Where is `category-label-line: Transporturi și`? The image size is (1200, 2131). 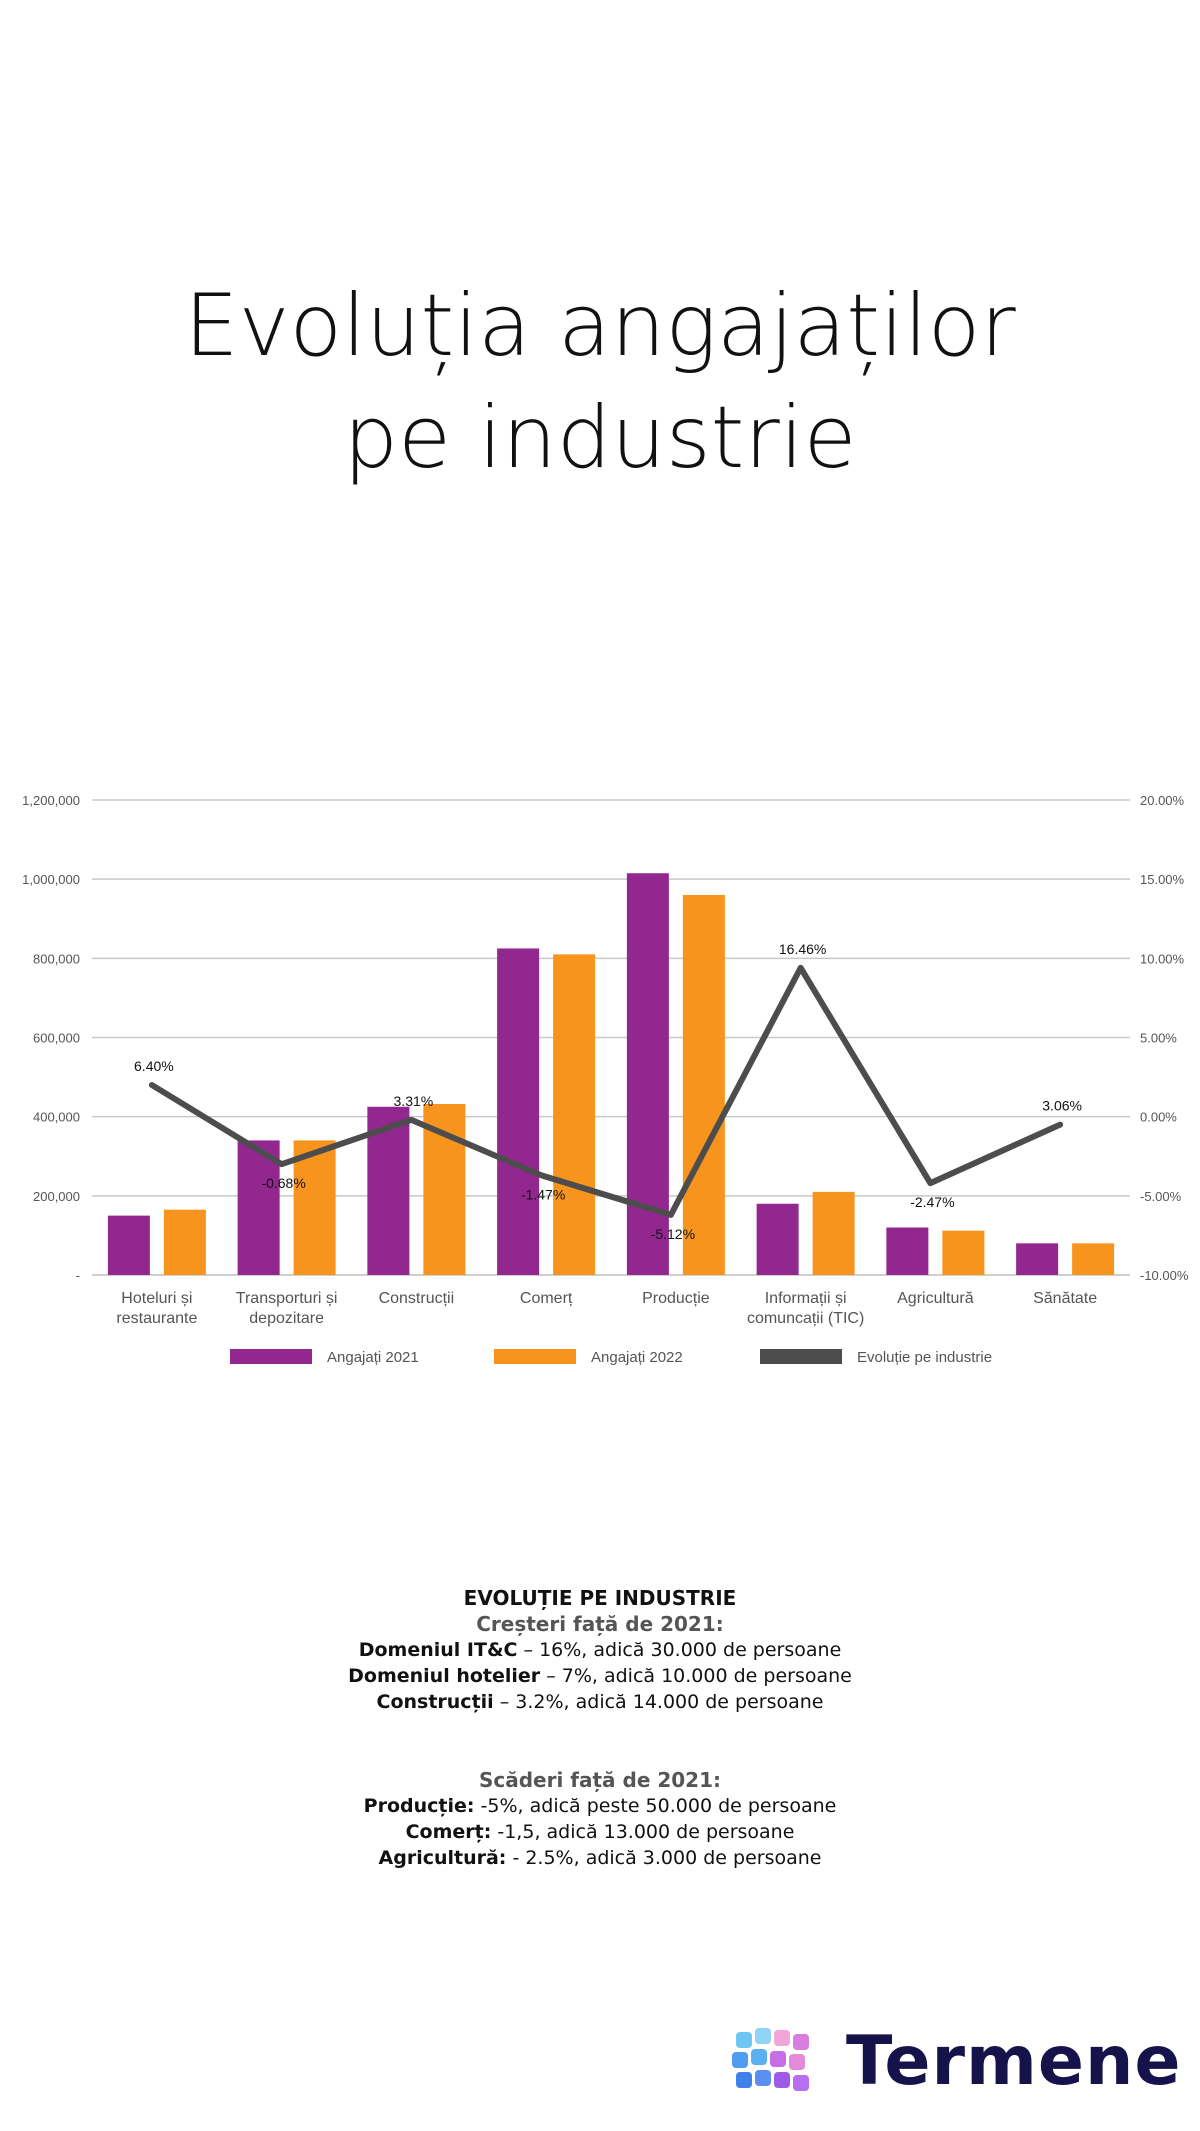 category-label-line: Transporturi și is located at coordinates (287, 1298).